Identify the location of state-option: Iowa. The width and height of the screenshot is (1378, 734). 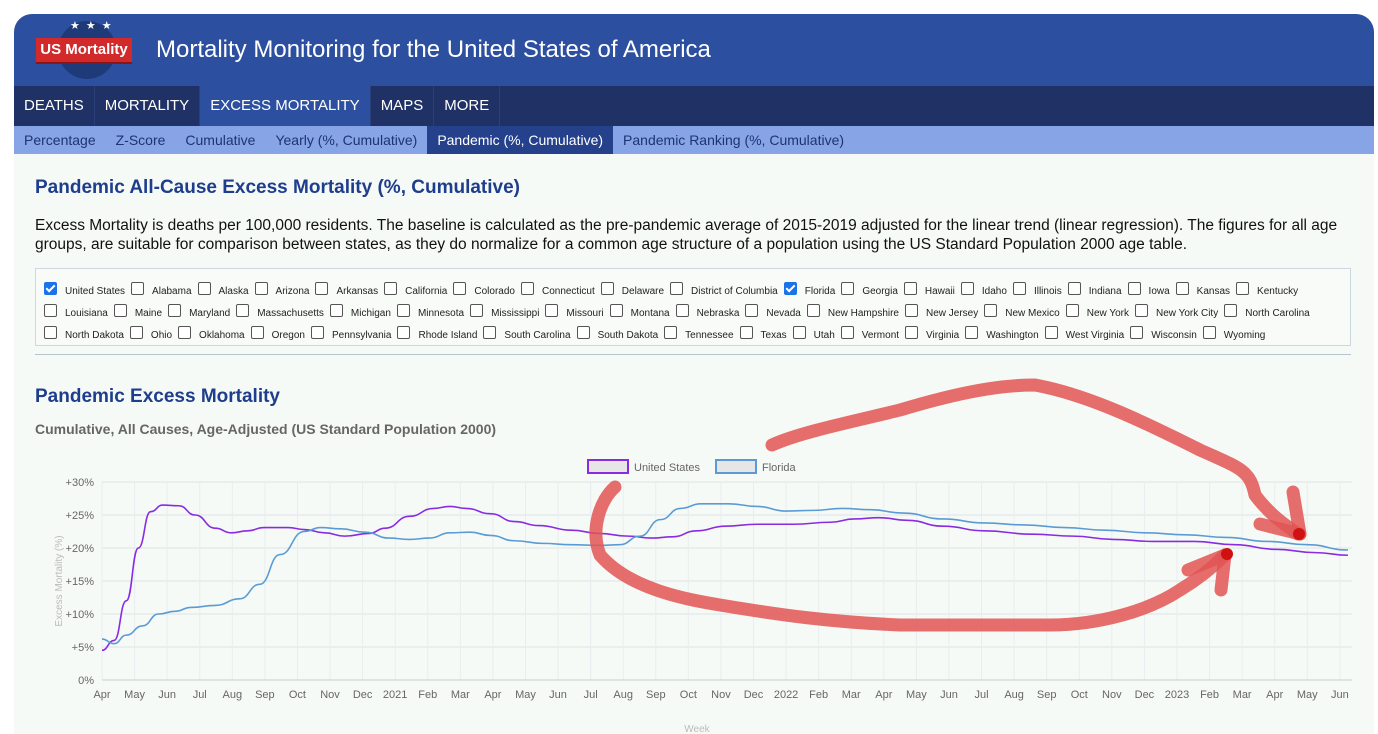
(1148, 290).